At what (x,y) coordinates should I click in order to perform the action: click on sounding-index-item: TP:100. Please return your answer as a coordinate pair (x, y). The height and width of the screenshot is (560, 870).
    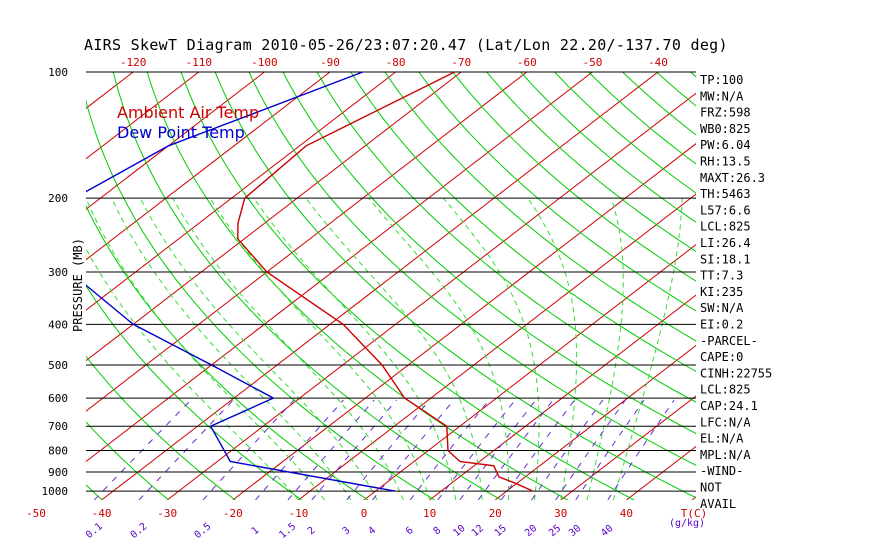
    Looking at the image, I should click on (721, 80).